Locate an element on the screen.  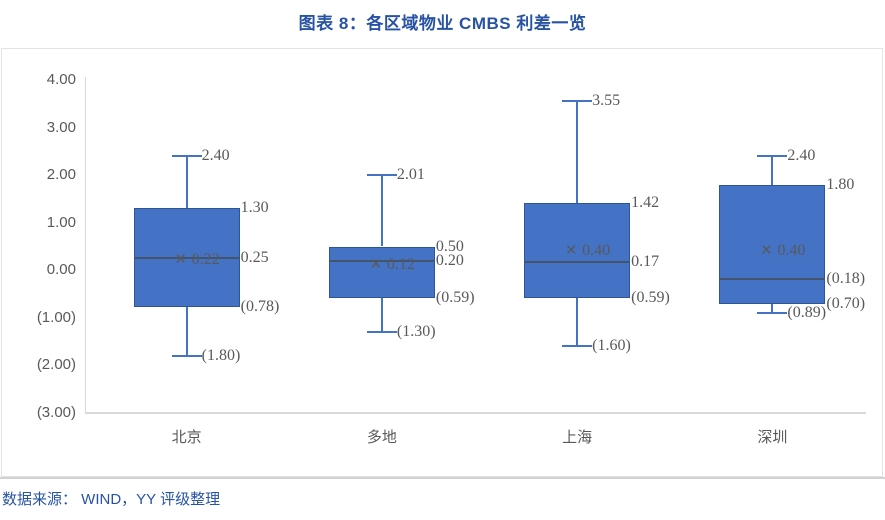
q3-label: 1.80 is located at coordinates (840, 184).